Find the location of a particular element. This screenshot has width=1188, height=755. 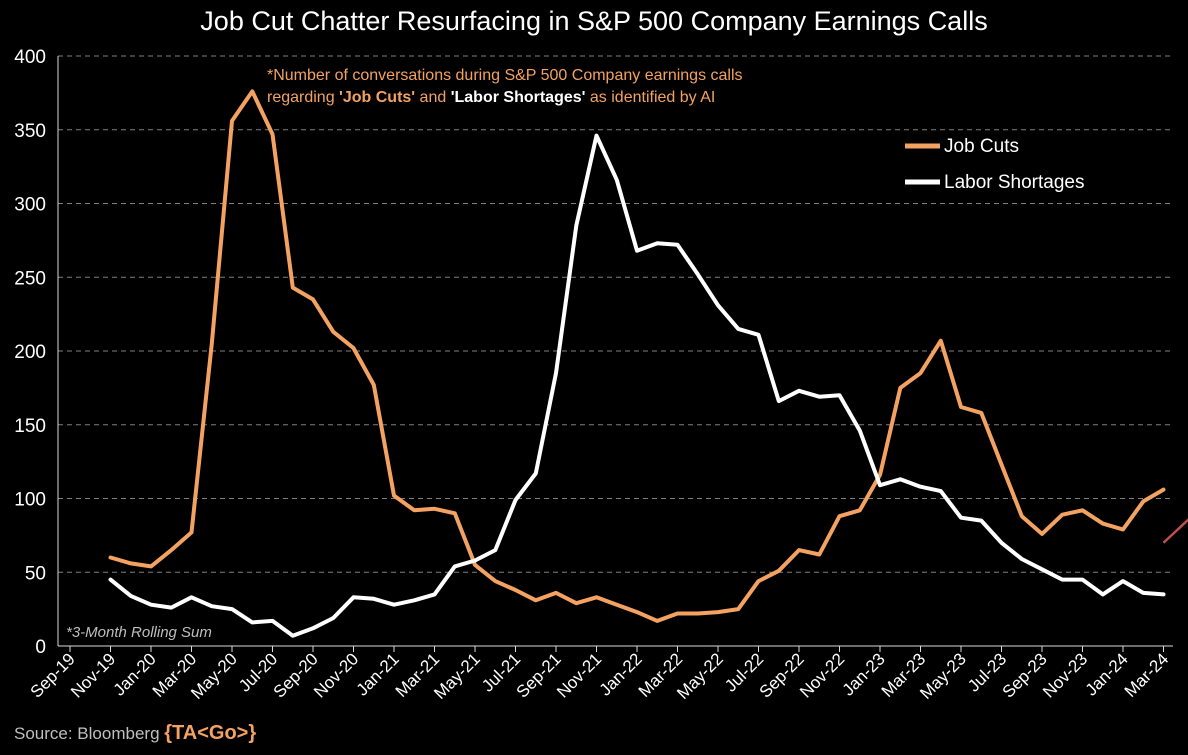

y-tick-label: 150 is located at coordinates (30, 426).